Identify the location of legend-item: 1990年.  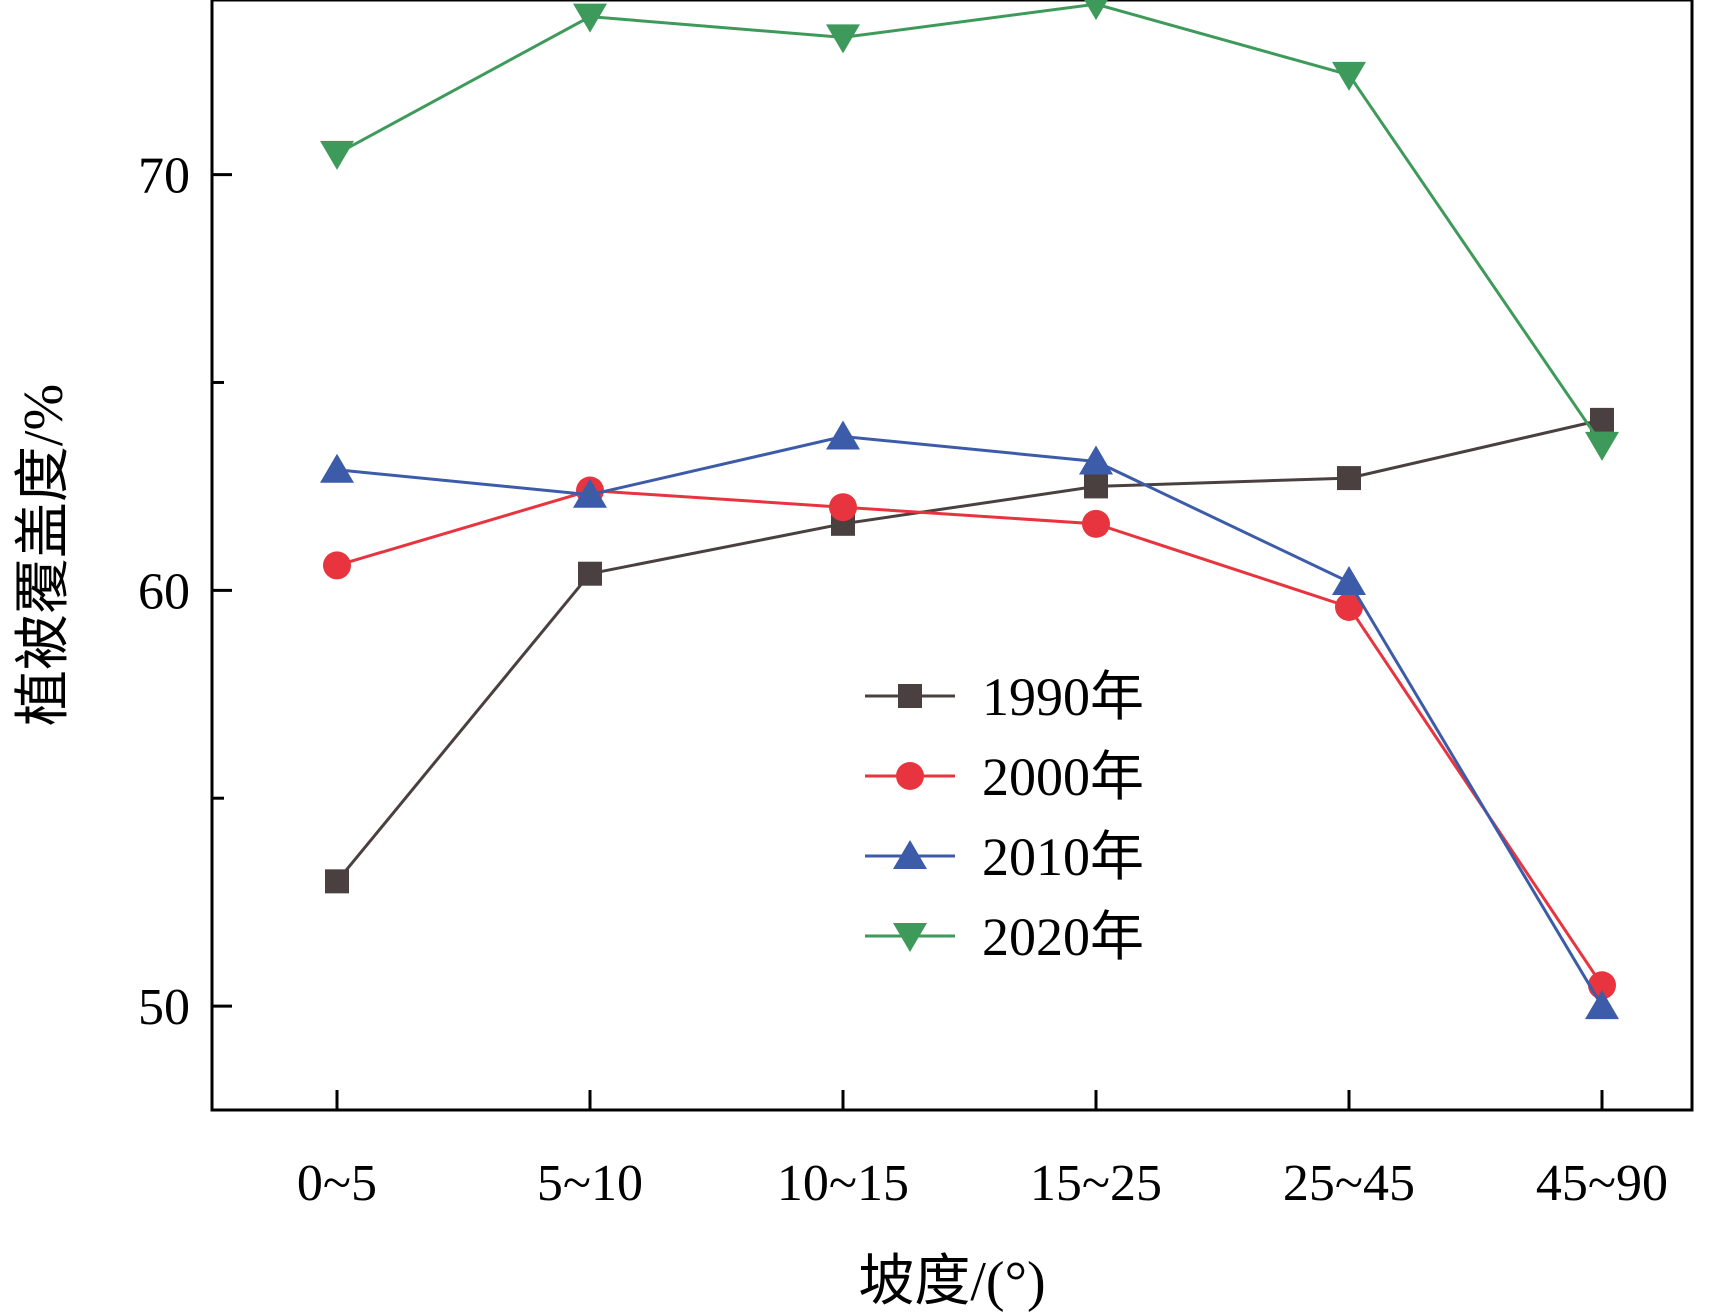
(1004, 697).